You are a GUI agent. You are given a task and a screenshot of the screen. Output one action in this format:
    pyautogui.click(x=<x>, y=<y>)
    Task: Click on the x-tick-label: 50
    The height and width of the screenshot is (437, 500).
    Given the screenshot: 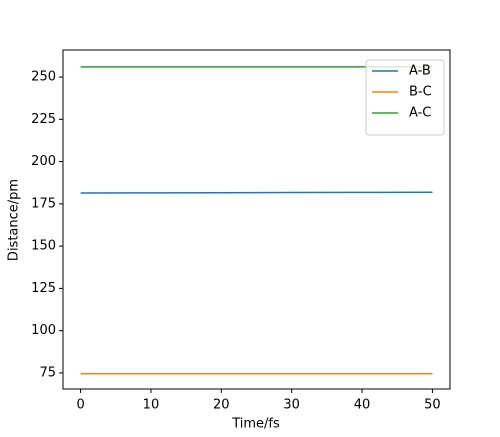 What is the action you would take?
    pyautogui.click(x=432, y=405)
    